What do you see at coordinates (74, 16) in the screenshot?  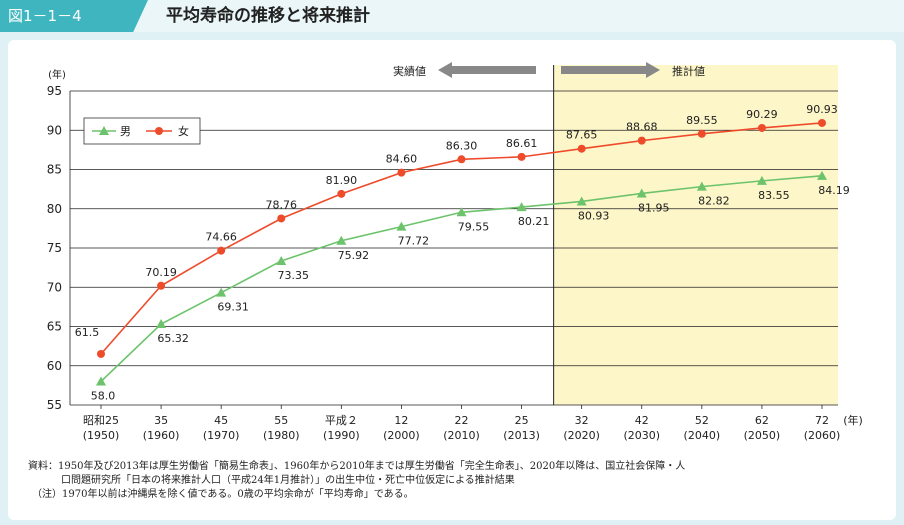 I see `figure-number: 図1－1－4` at bounding box center [74, 16].